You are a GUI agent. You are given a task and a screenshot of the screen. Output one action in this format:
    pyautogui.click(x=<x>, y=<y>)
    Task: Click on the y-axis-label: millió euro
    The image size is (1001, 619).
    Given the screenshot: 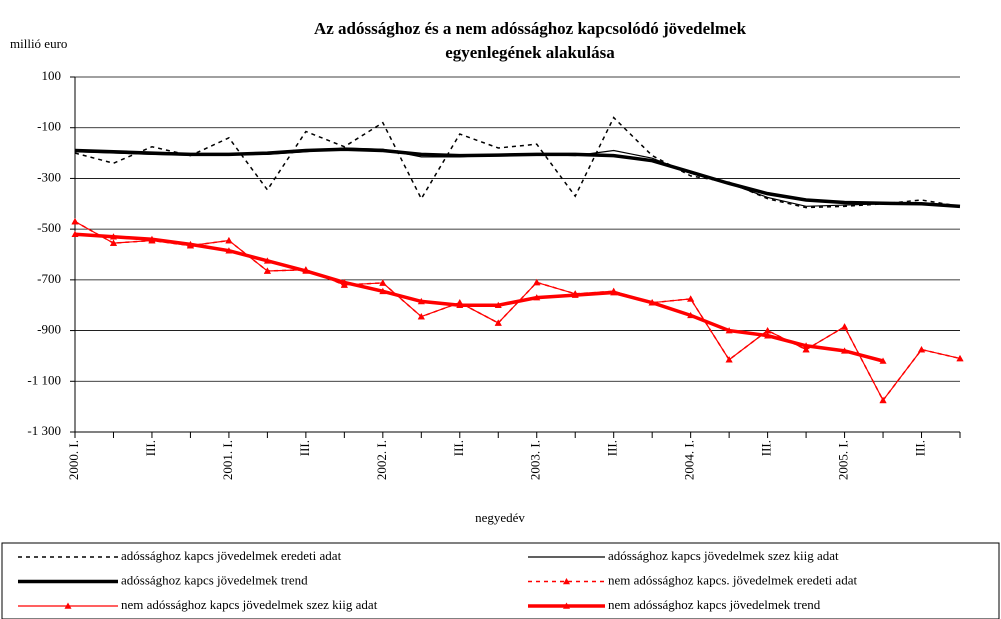 What is the action you would take?
    pyautogui.click(x=38, y=43)
    